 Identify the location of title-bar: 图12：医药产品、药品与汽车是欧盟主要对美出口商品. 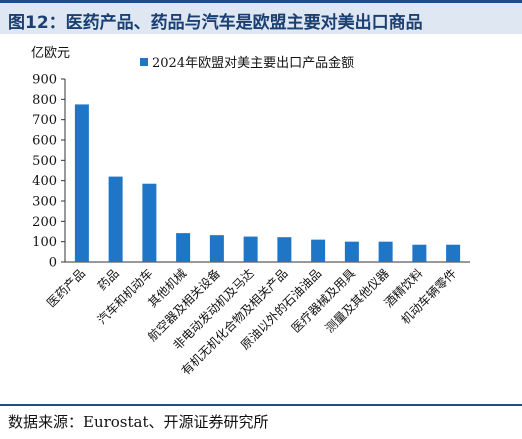
(261, 17).